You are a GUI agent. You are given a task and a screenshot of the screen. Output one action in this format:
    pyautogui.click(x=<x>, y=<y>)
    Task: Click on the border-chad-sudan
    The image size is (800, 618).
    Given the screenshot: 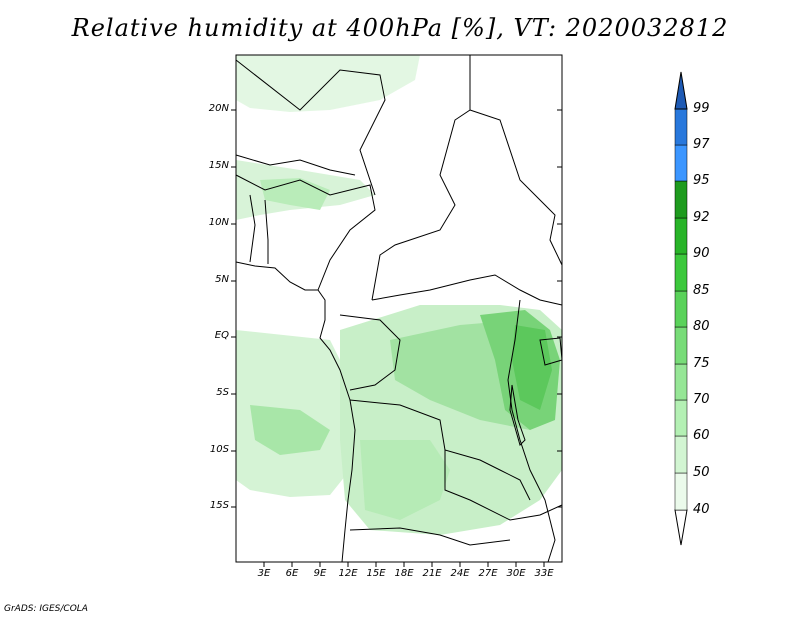 What is the action you would take?
    pyautogui.click(x=516, y=187)
    